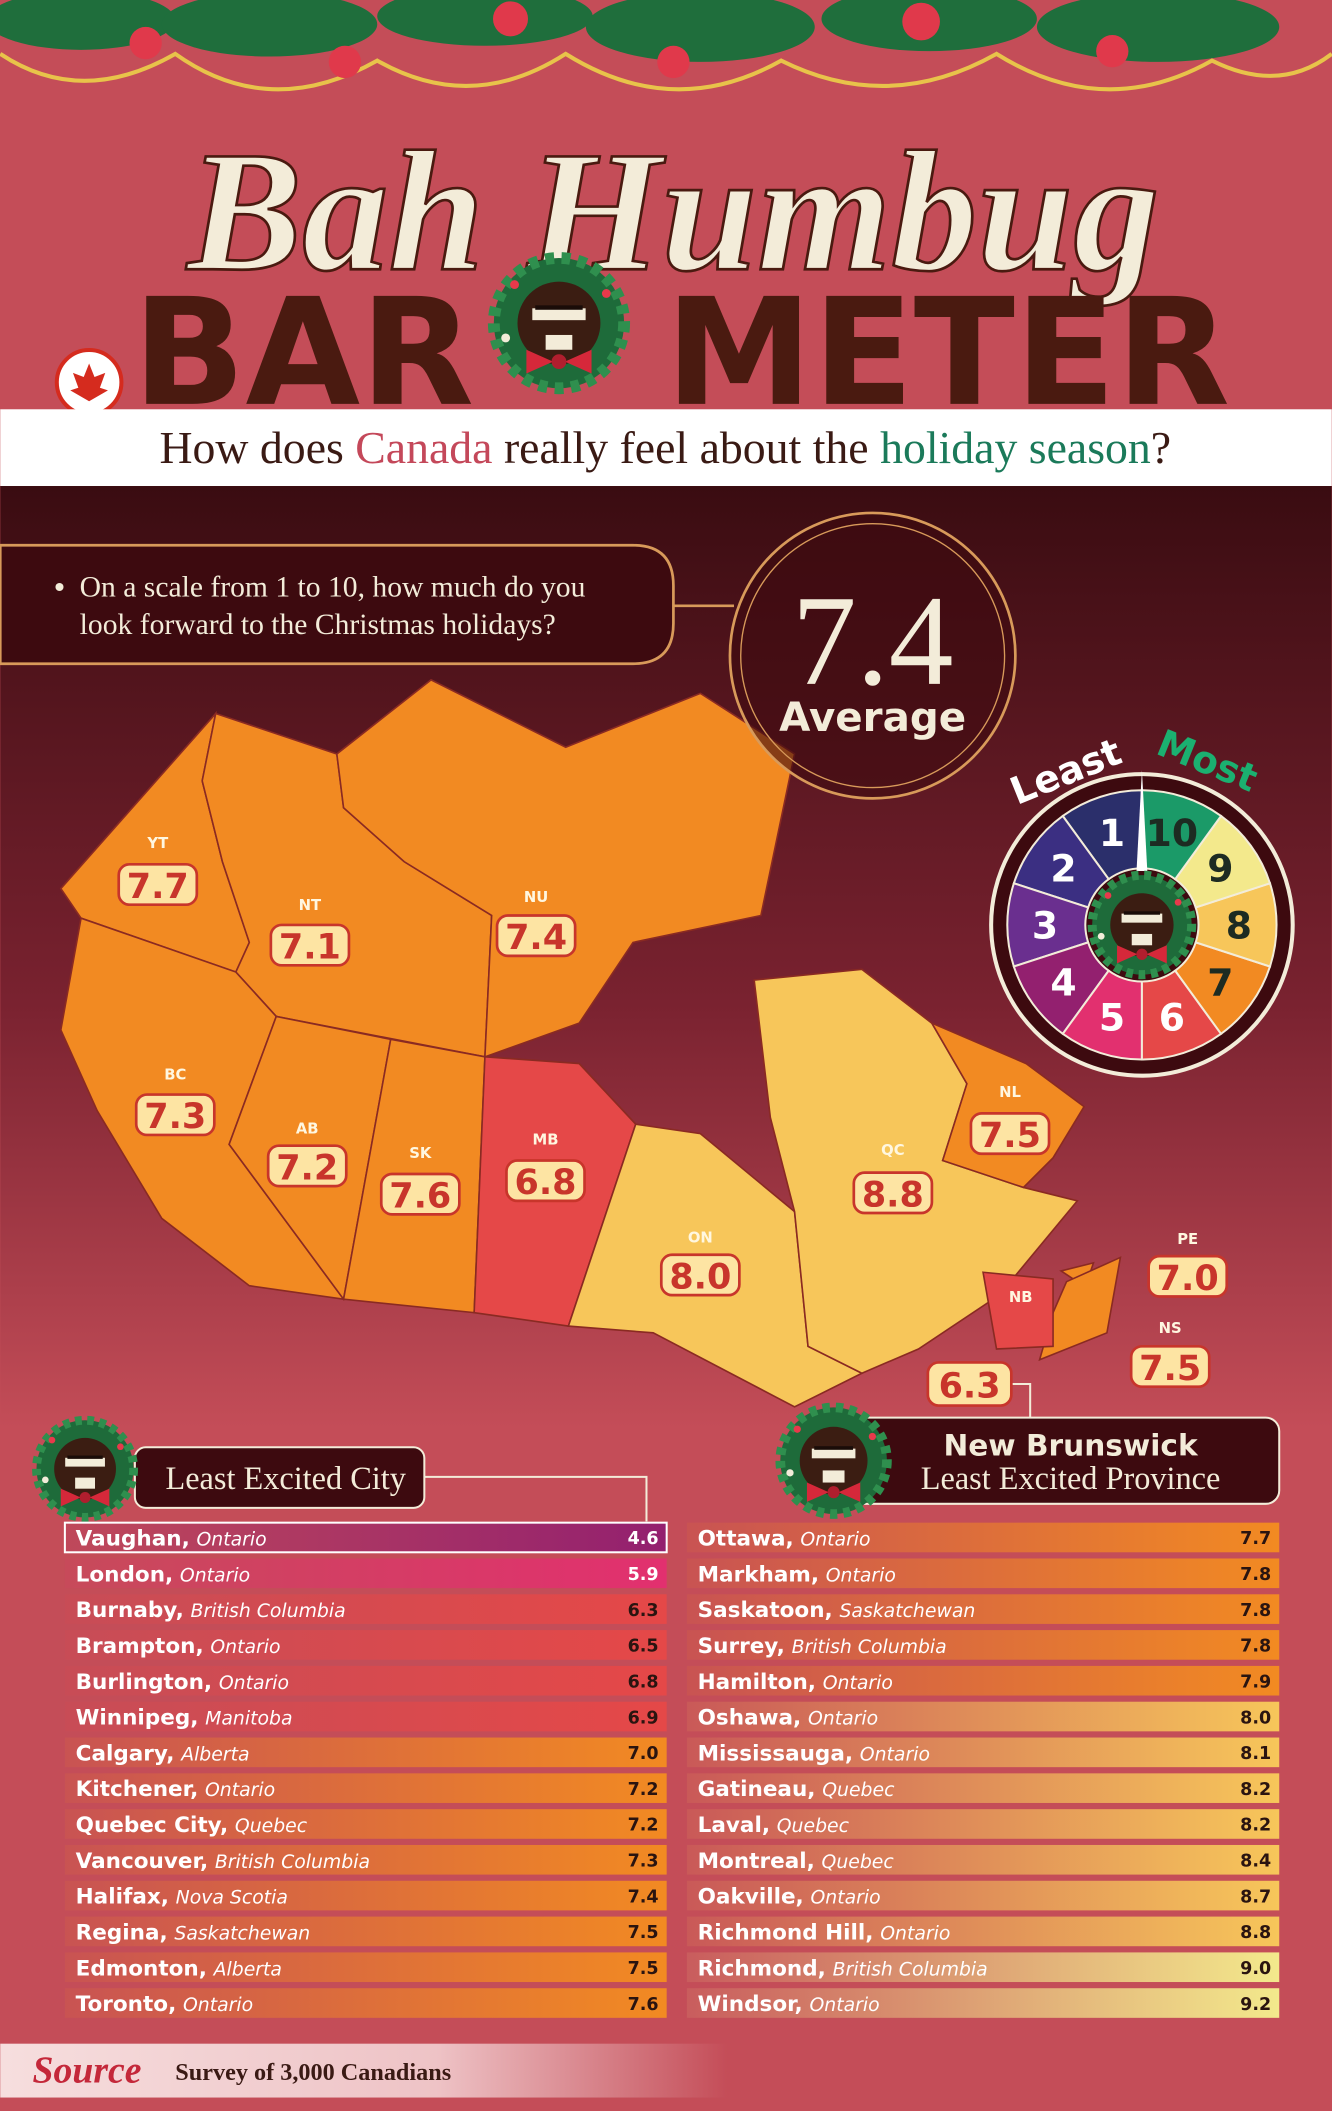 This screenshot has width=1332, height=2111. I want to click on province-score: 8.0, so click(700, 1277).